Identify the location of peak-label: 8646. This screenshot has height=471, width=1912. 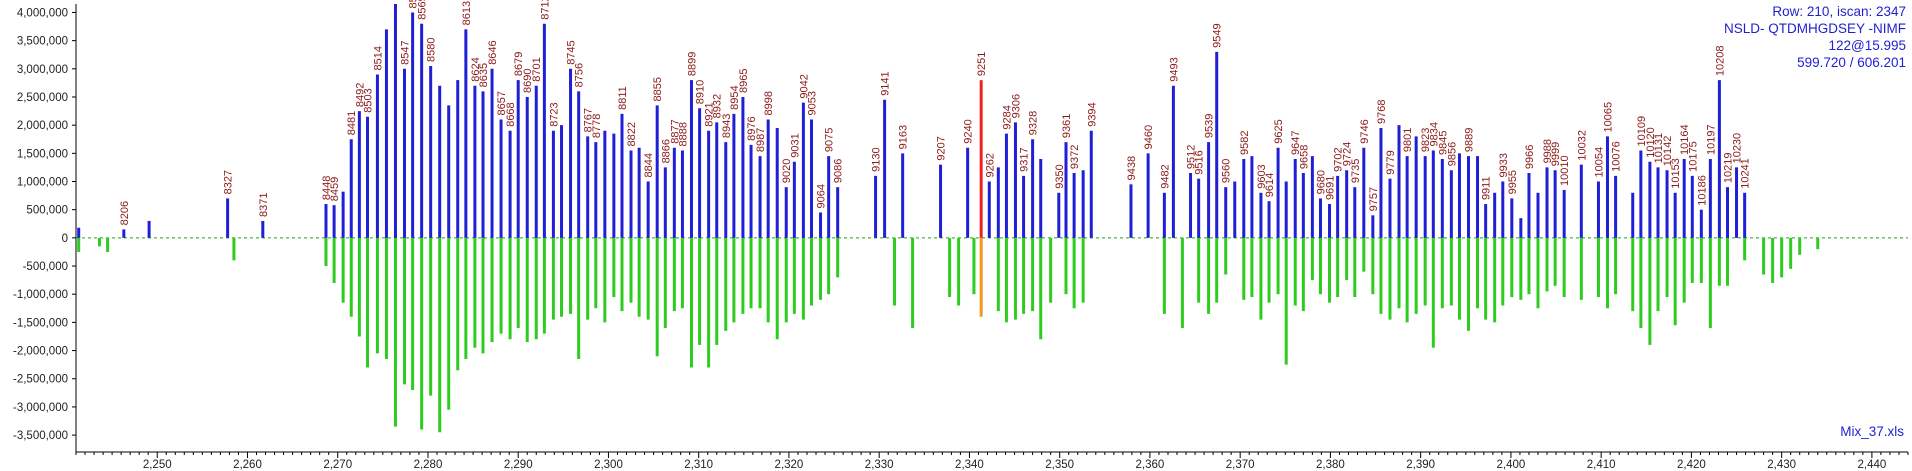
(493, 52).